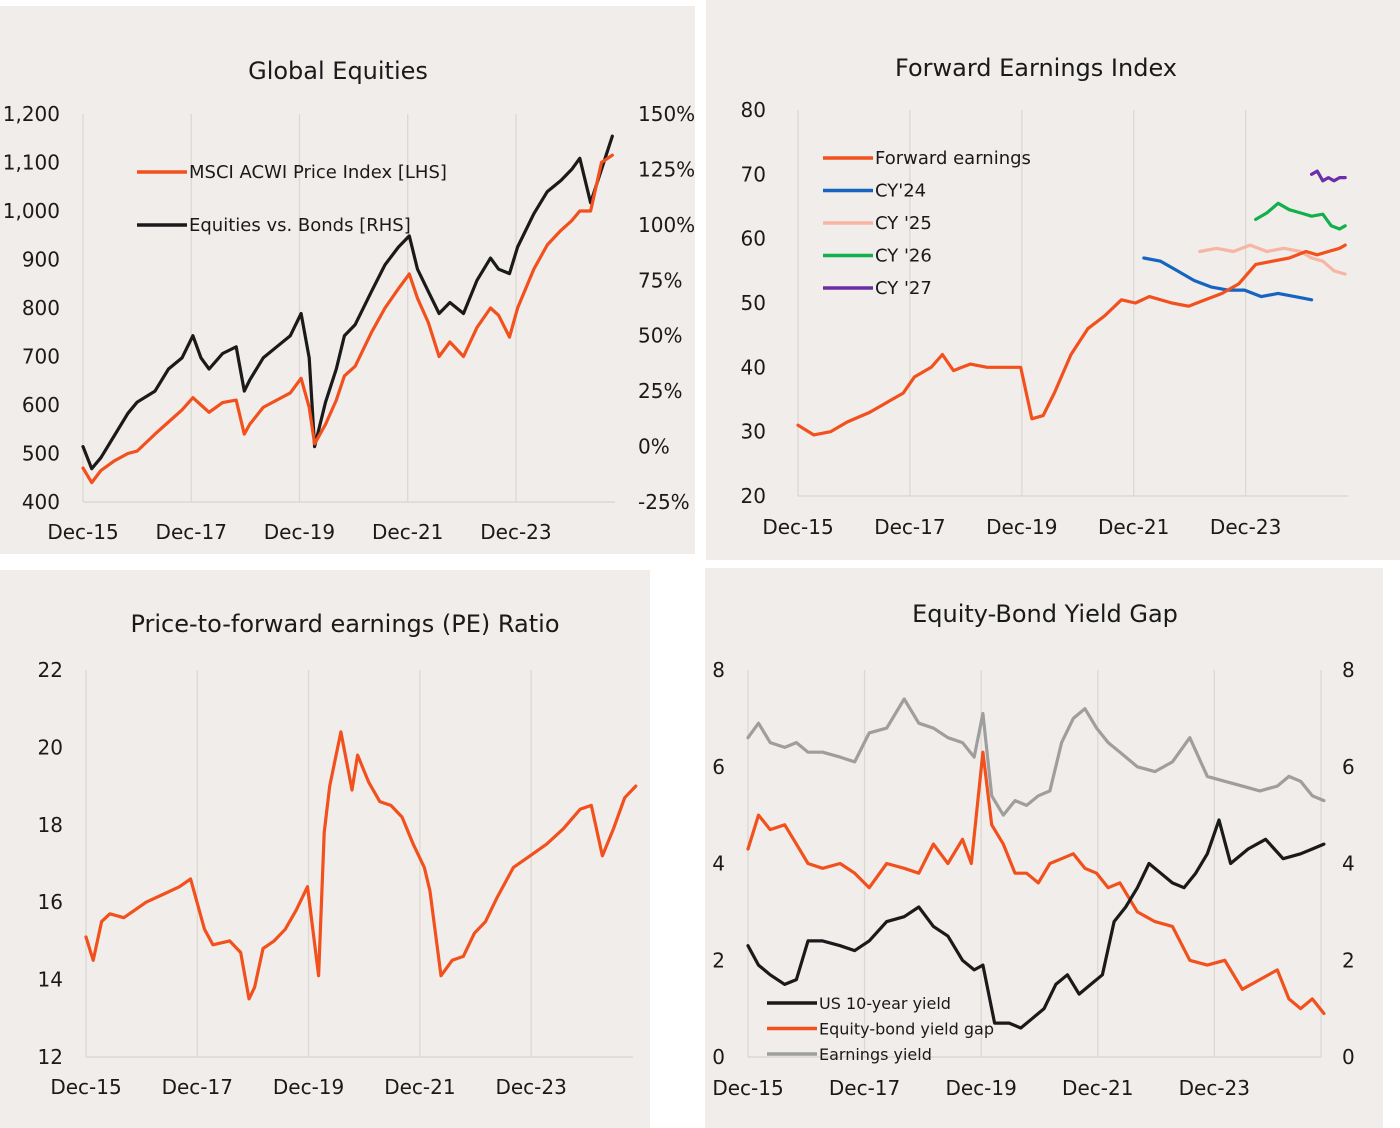 This screenshot has width=1400, height=1128. I want to click on legend-label: CY '25, so click(903, 223).